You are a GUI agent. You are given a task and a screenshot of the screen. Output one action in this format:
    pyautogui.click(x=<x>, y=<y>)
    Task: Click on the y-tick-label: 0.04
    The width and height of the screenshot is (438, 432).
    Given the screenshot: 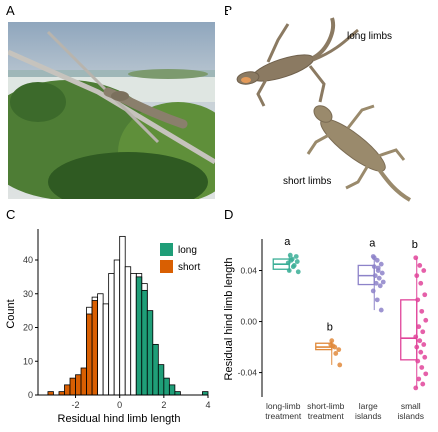 What is the action you would take?
    pyautogui.click(x=248, y=271)
    